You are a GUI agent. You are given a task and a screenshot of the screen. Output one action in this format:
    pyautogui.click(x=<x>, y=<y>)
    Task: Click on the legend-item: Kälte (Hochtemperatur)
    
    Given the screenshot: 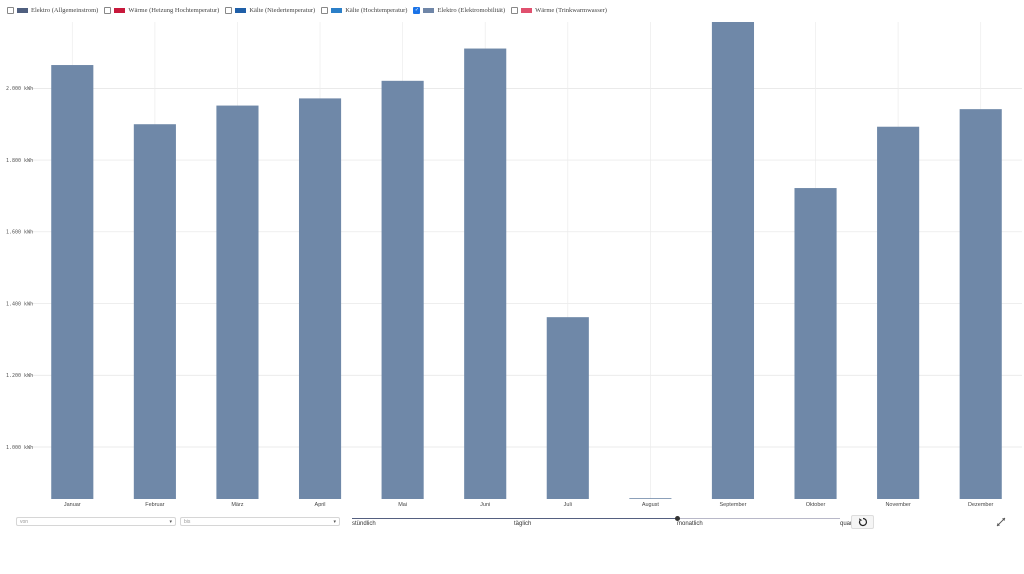 What is the action you would take?
    pyautogui.click(x=364, y=10)
    